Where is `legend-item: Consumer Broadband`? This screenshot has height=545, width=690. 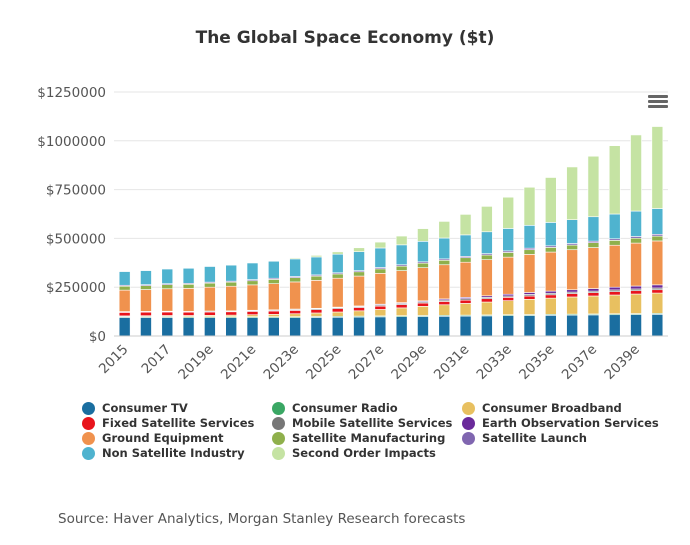
legend-item: Consumer Broadband is located at coordinates (542, 408).